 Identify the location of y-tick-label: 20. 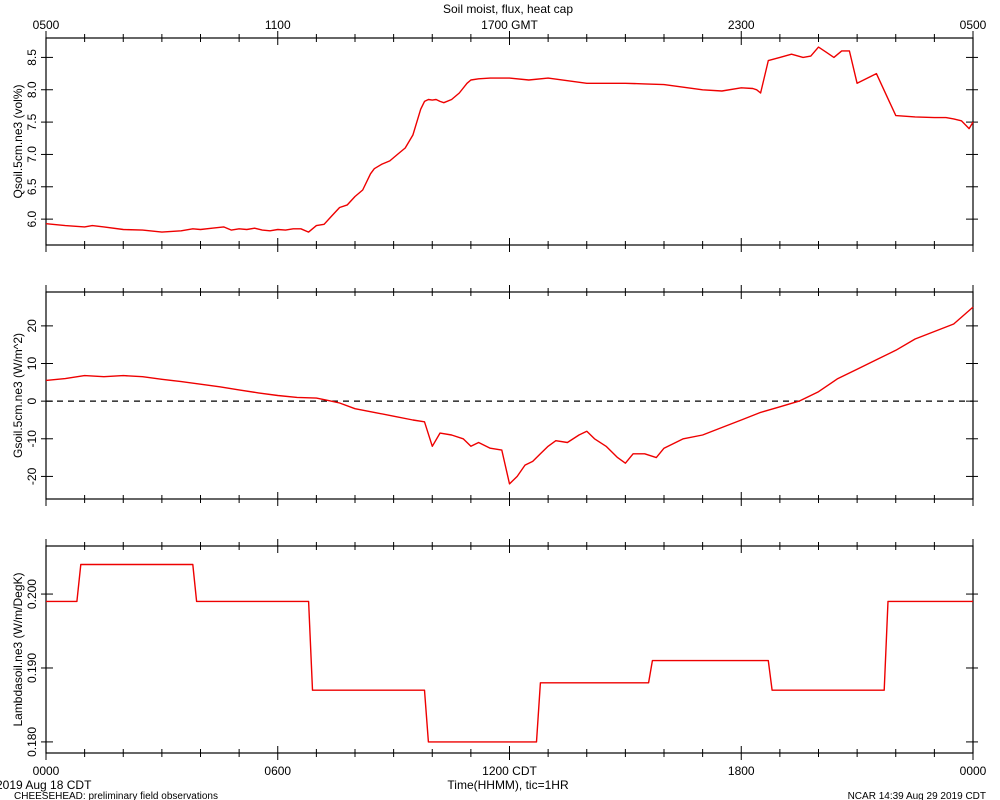
(32, 326).